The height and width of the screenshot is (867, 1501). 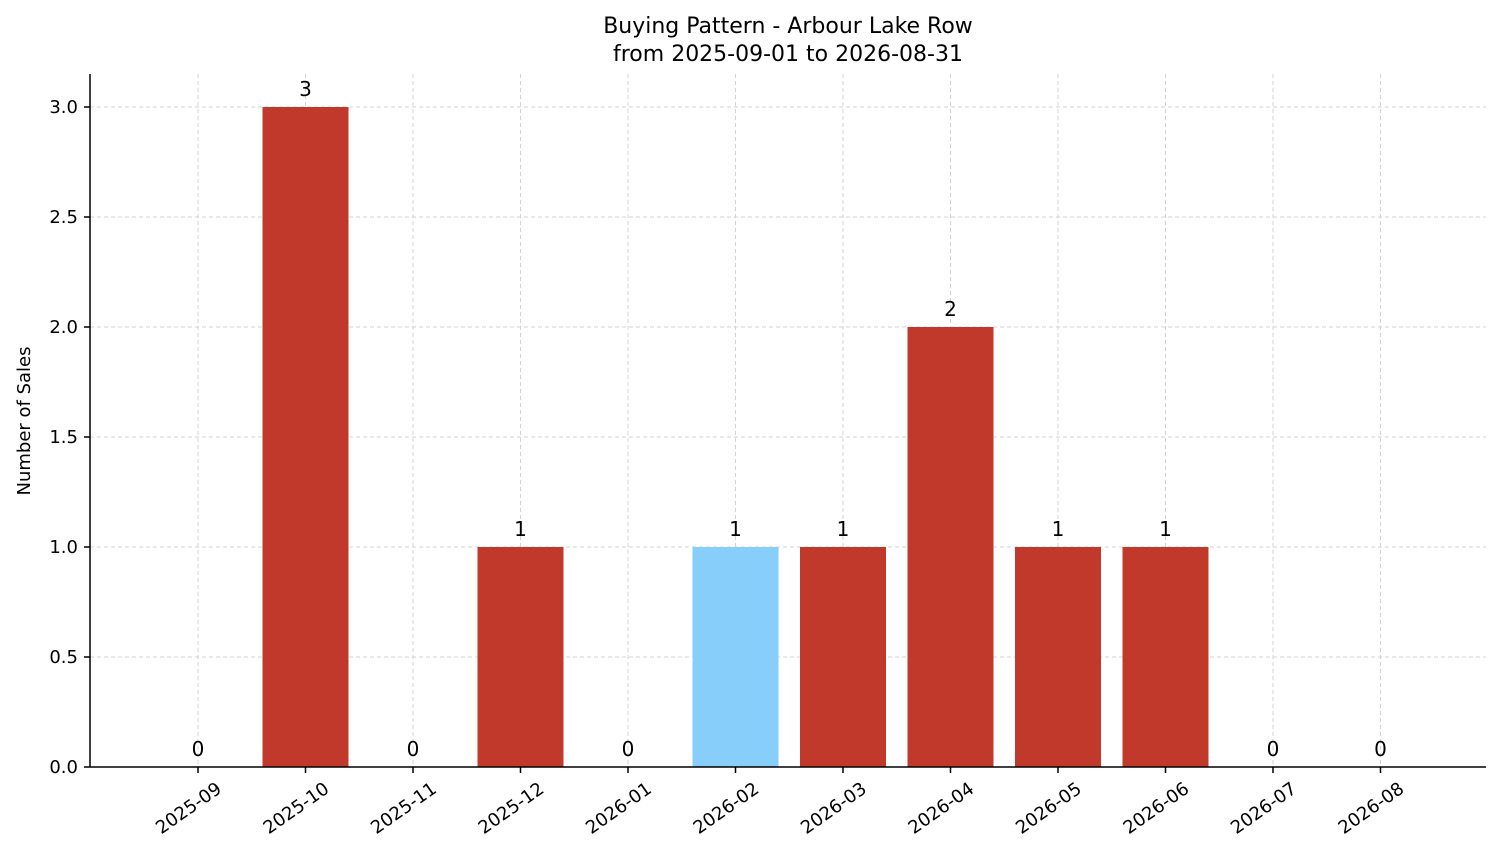 I want to click on data-label-2026-04: 2, so click(x=950, y=309).